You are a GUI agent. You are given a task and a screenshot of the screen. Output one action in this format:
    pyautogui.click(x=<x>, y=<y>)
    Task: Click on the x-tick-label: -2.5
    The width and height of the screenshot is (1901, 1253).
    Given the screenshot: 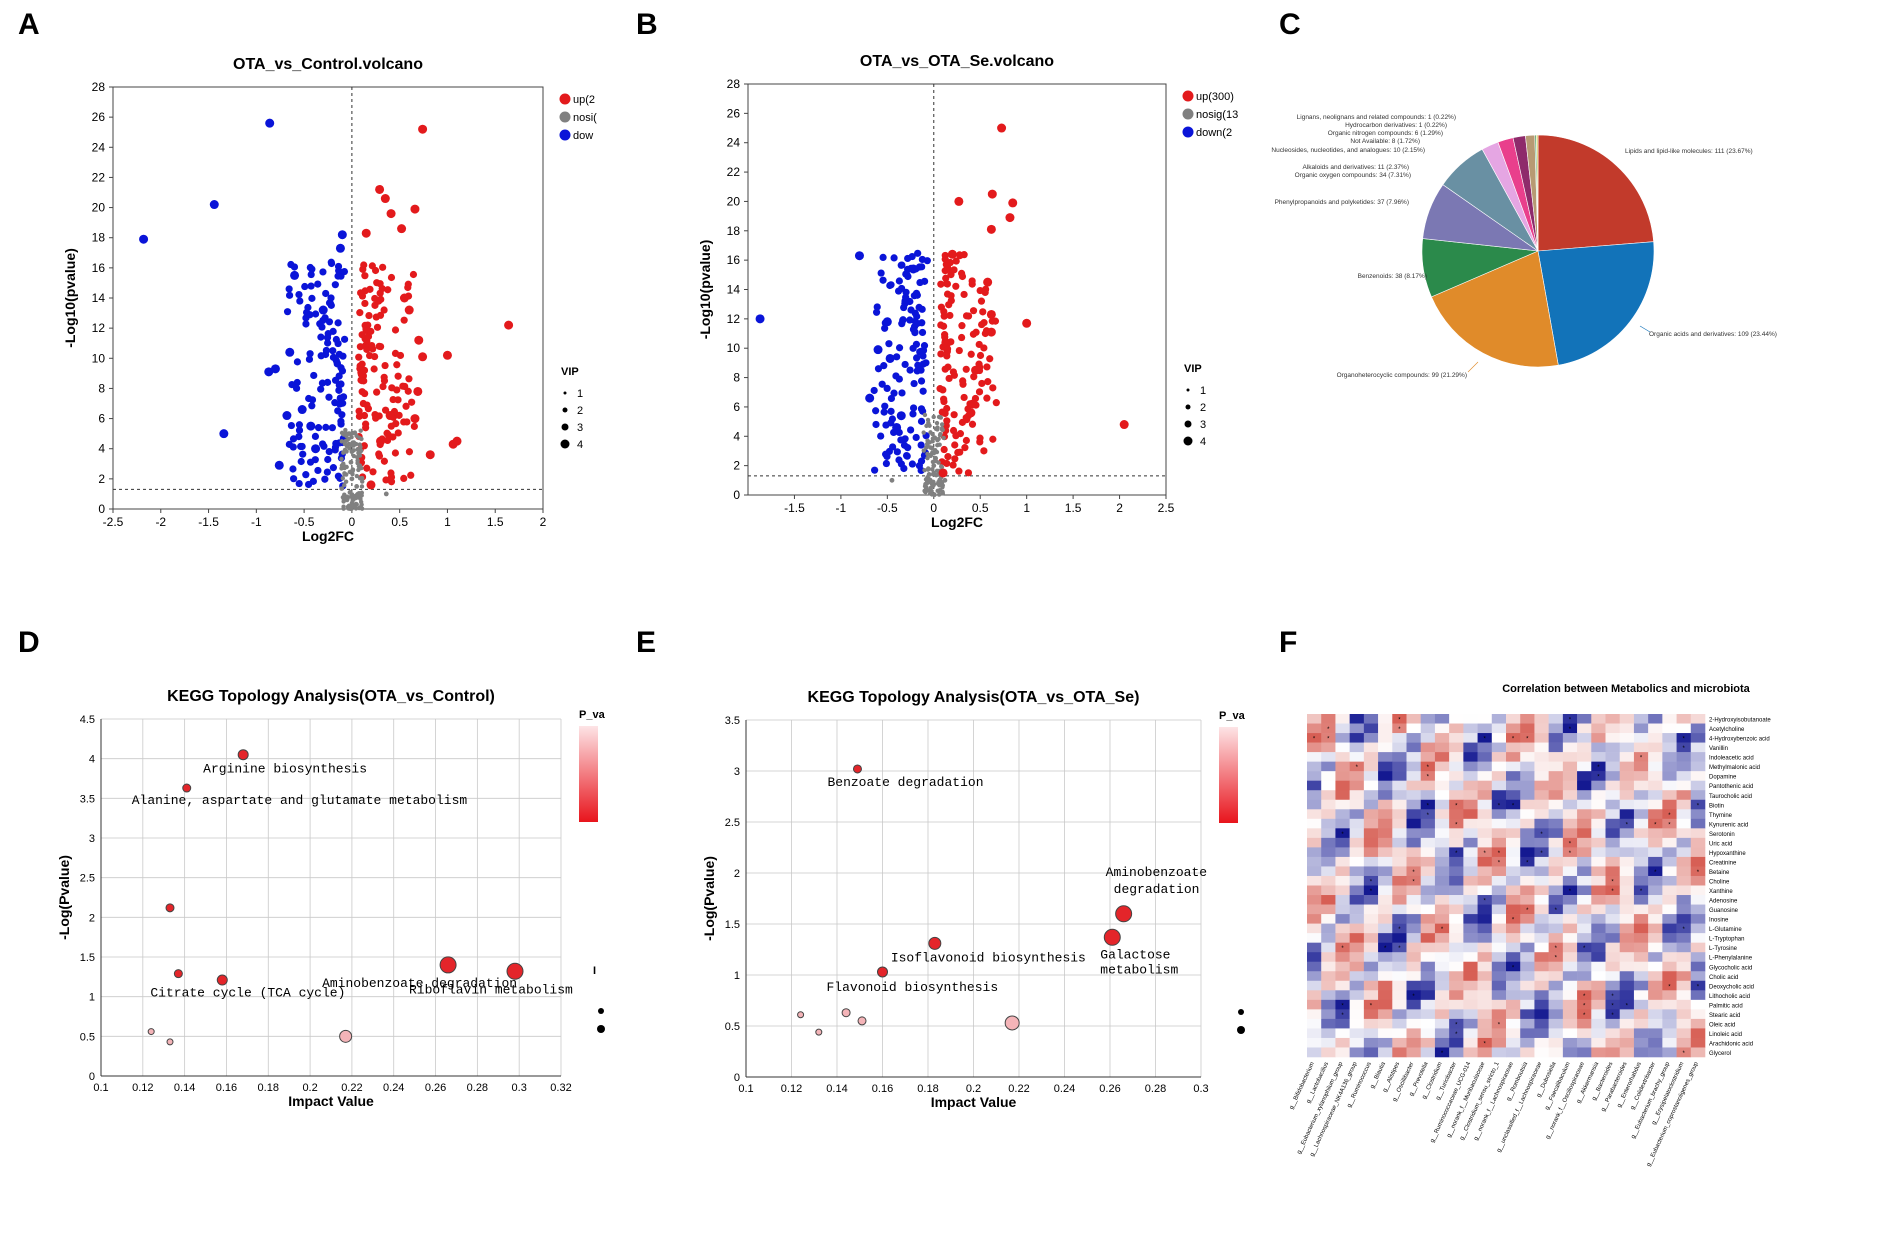 What is the action you would take?
    pyautogui.click(x=113, y=522)
    